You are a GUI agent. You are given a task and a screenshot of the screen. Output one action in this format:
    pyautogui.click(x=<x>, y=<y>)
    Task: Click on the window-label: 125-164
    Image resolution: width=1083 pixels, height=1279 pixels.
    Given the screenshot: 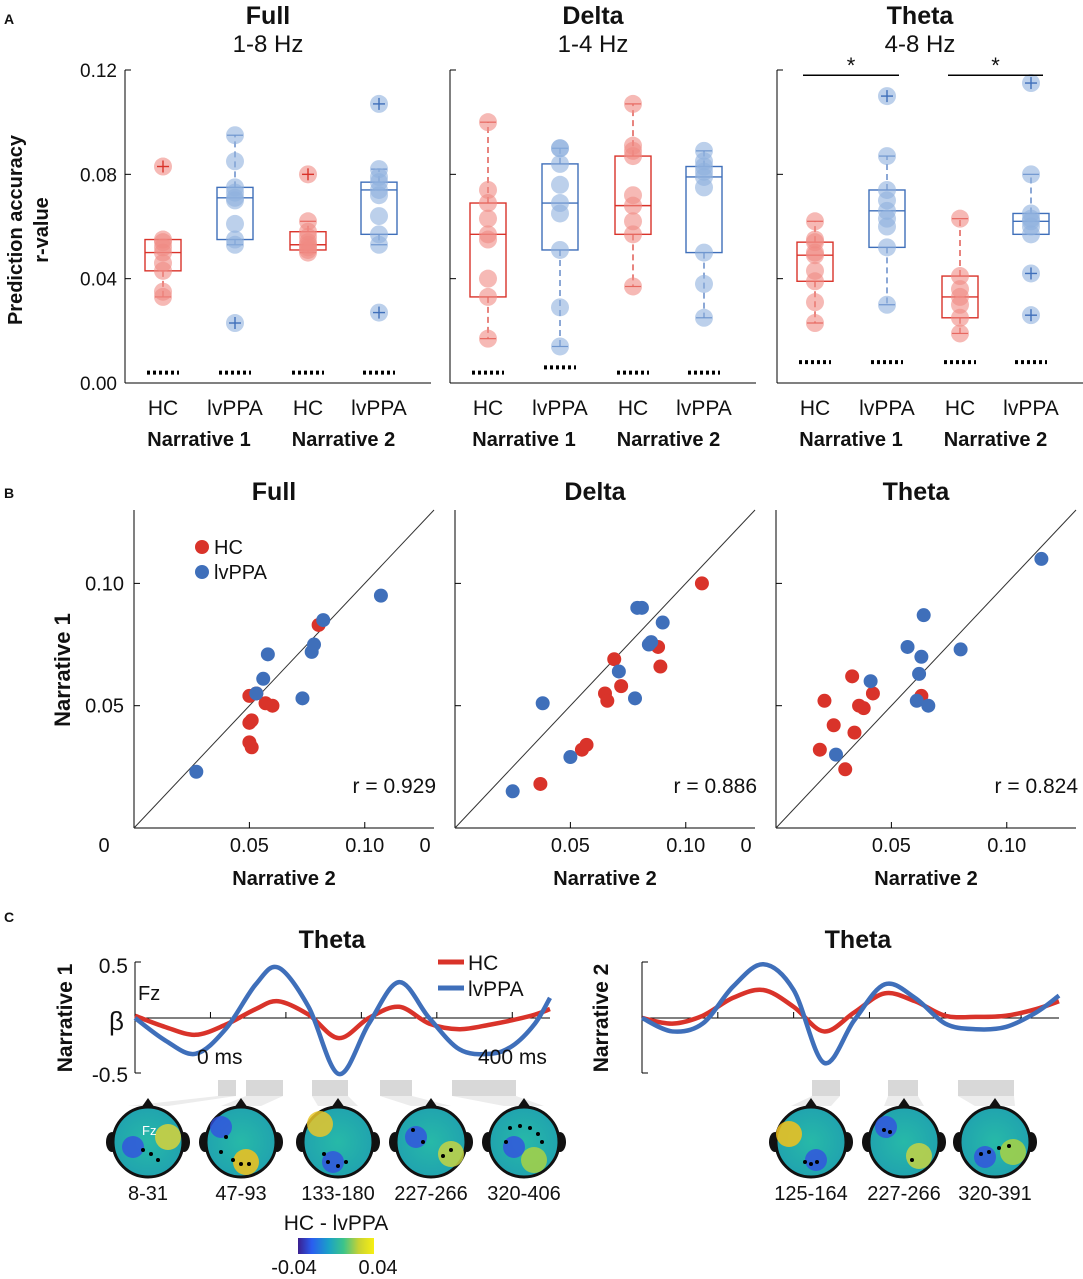 What is the action you would take?
    pyautogui.click(x=810, y=1194)
    